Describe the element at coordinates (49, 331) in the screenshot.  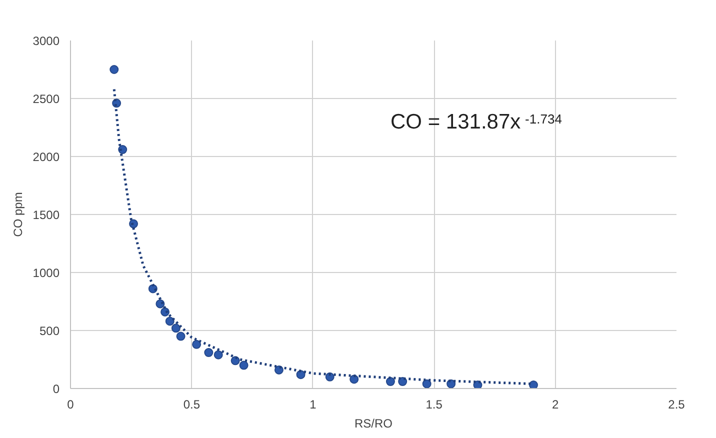
I see `y-tick-label: 500` at that location.